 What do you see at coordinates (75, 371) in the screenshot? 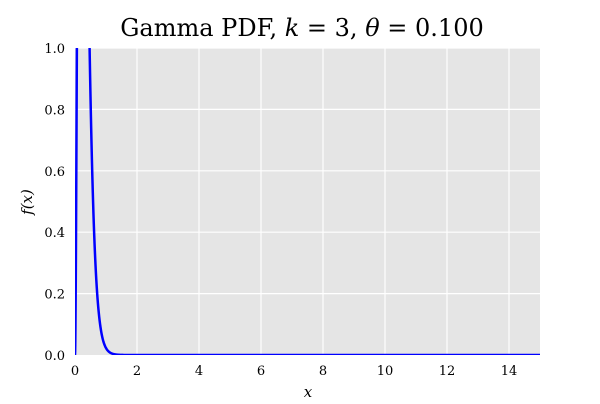
I see `x-tick-label: 0` at bounding box center [75, 371].